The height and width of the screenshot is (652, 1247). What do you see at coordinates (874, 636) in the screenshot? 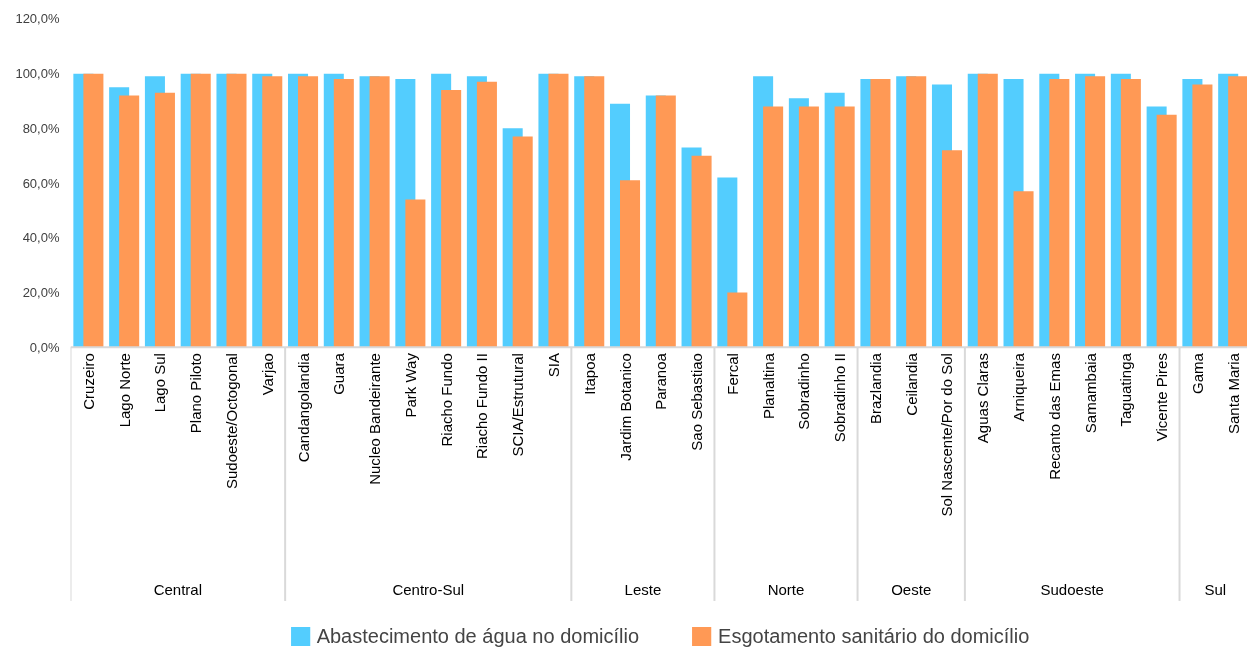
I see `legend-label: Esgotamento sanitário do domicílio` at bounding box center [874, 636].